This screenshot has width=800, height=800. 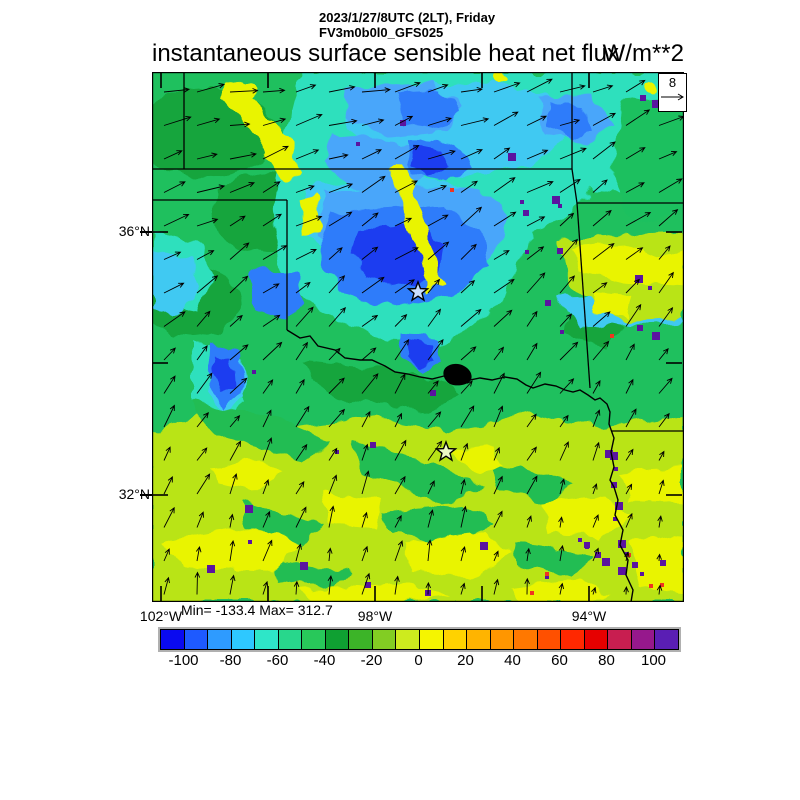 What do you see at coordinates (230, 660) in the screenshot?
I see `colorbar-label: -80` at bounding box center [230, 660].